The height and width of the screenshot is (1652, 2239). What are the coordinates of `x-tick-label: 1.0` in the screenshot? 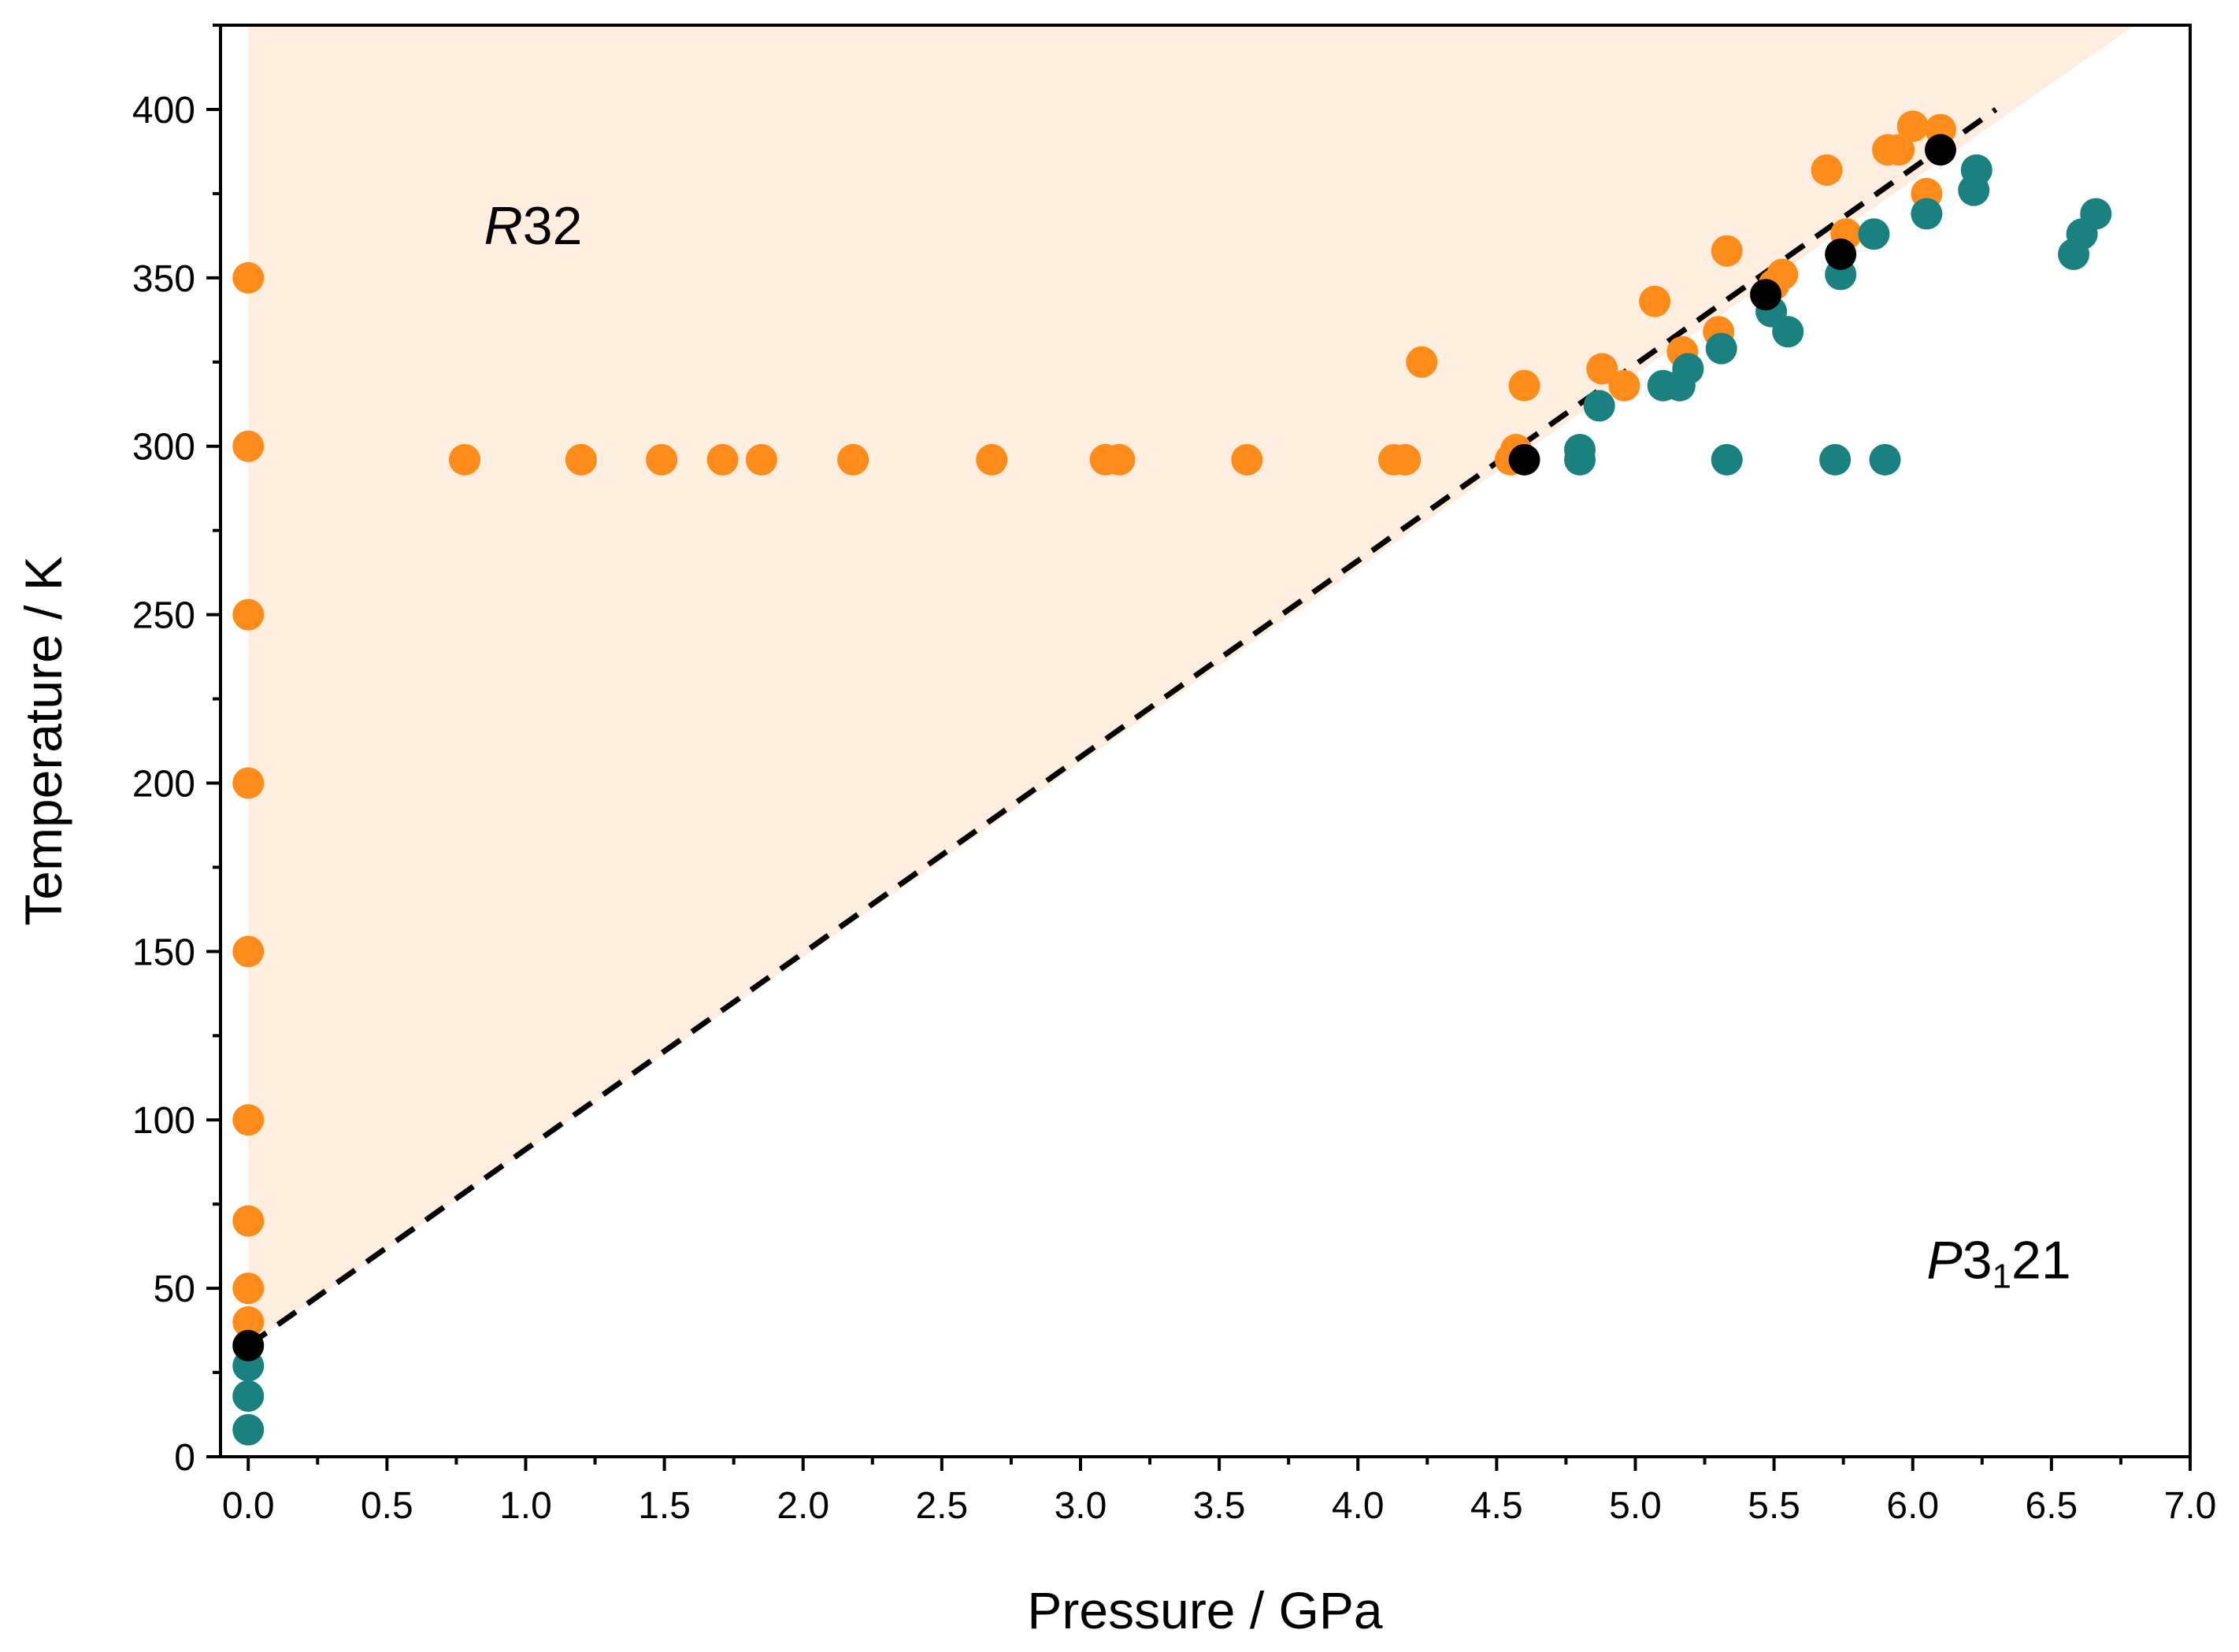 It's located at (526, 1506).